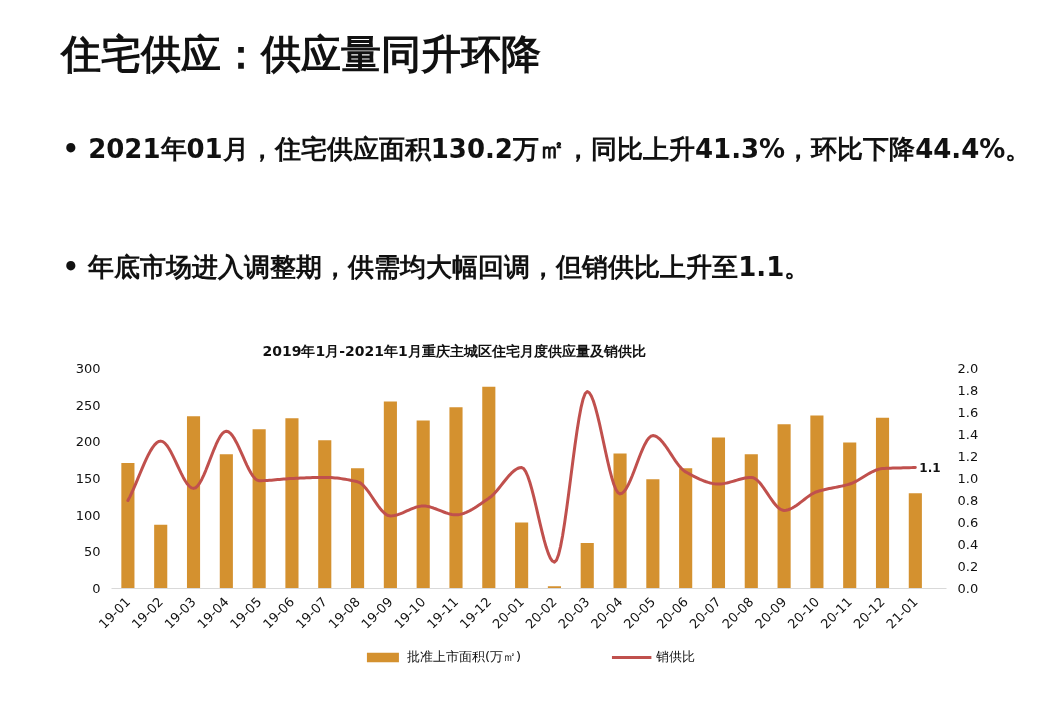  What do you see at coordinates (88, 515) in the screenshot?
I see `y-tick-label: 100` at bounding box center [88, 515].